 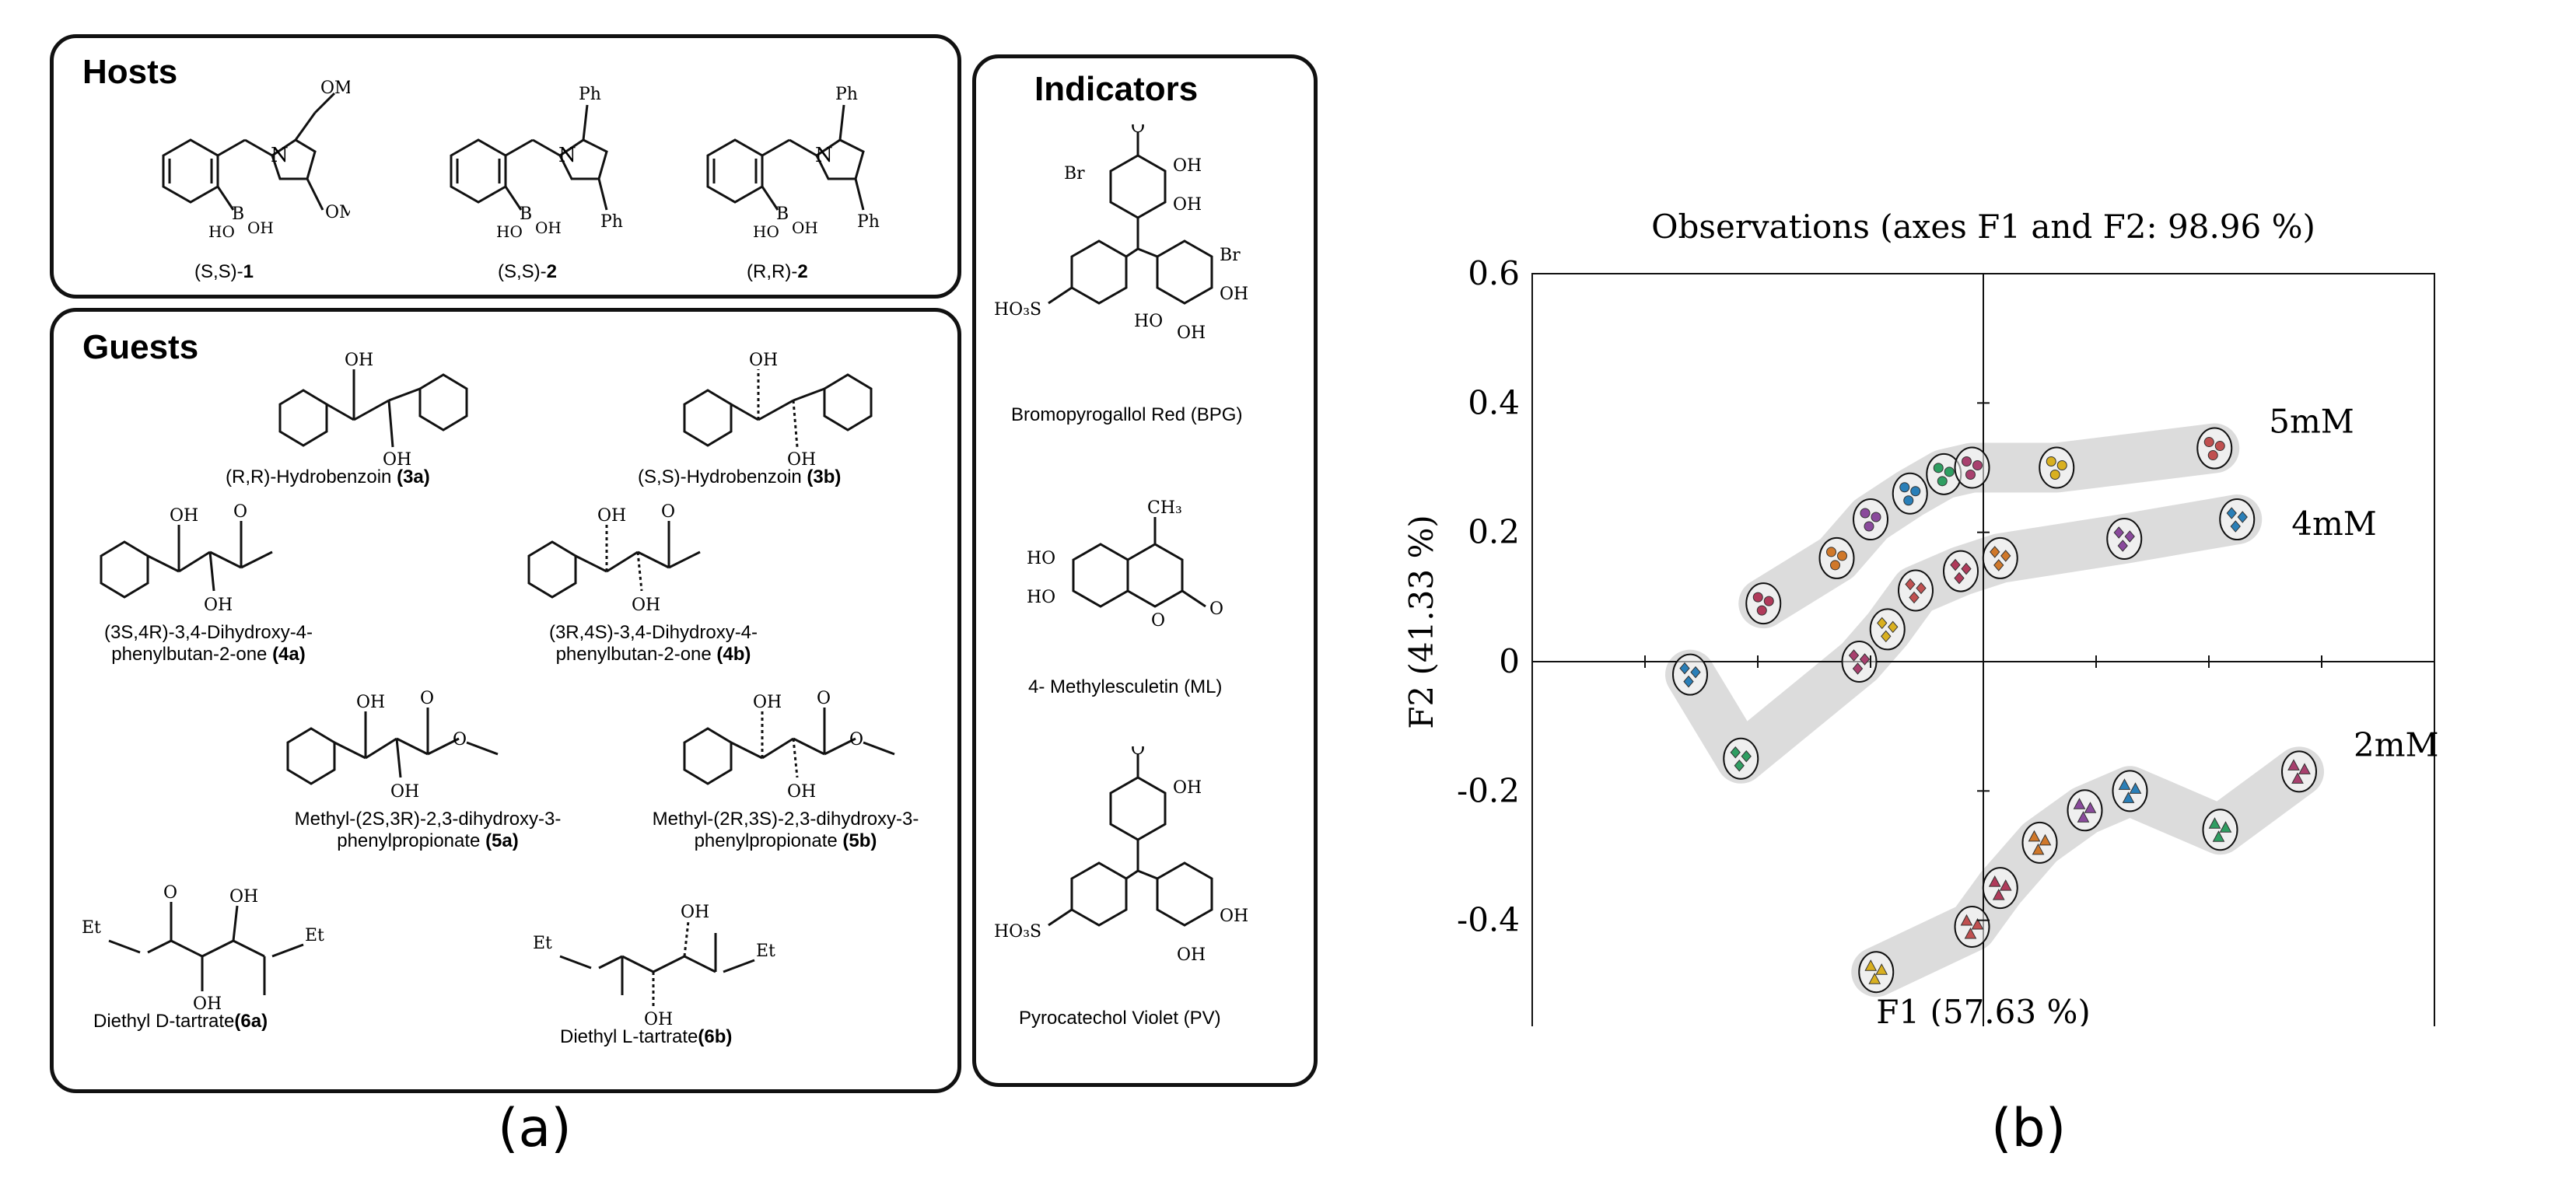 I want to click on guest-structure-3a: OH OH, so click(x=373, y=408).